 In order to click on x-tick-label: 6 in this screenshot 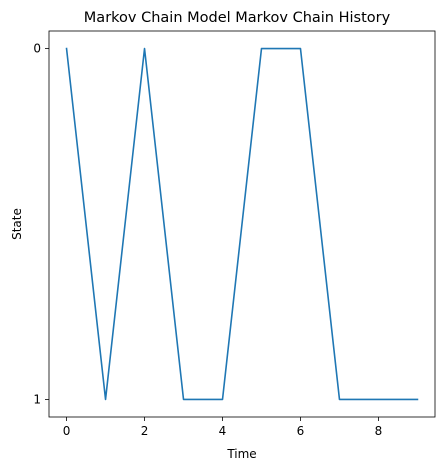, I will do `click(301, 431)`.